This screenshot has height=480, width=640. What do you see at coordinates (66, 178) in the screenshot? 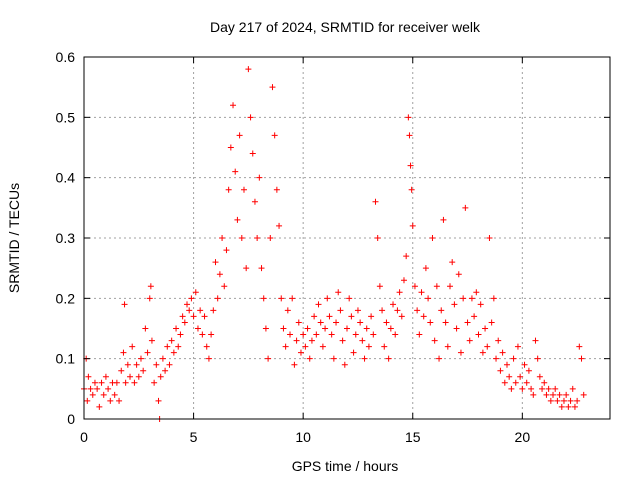
I see `y-tick-label: 0.4` at bounding box center [66, 178].